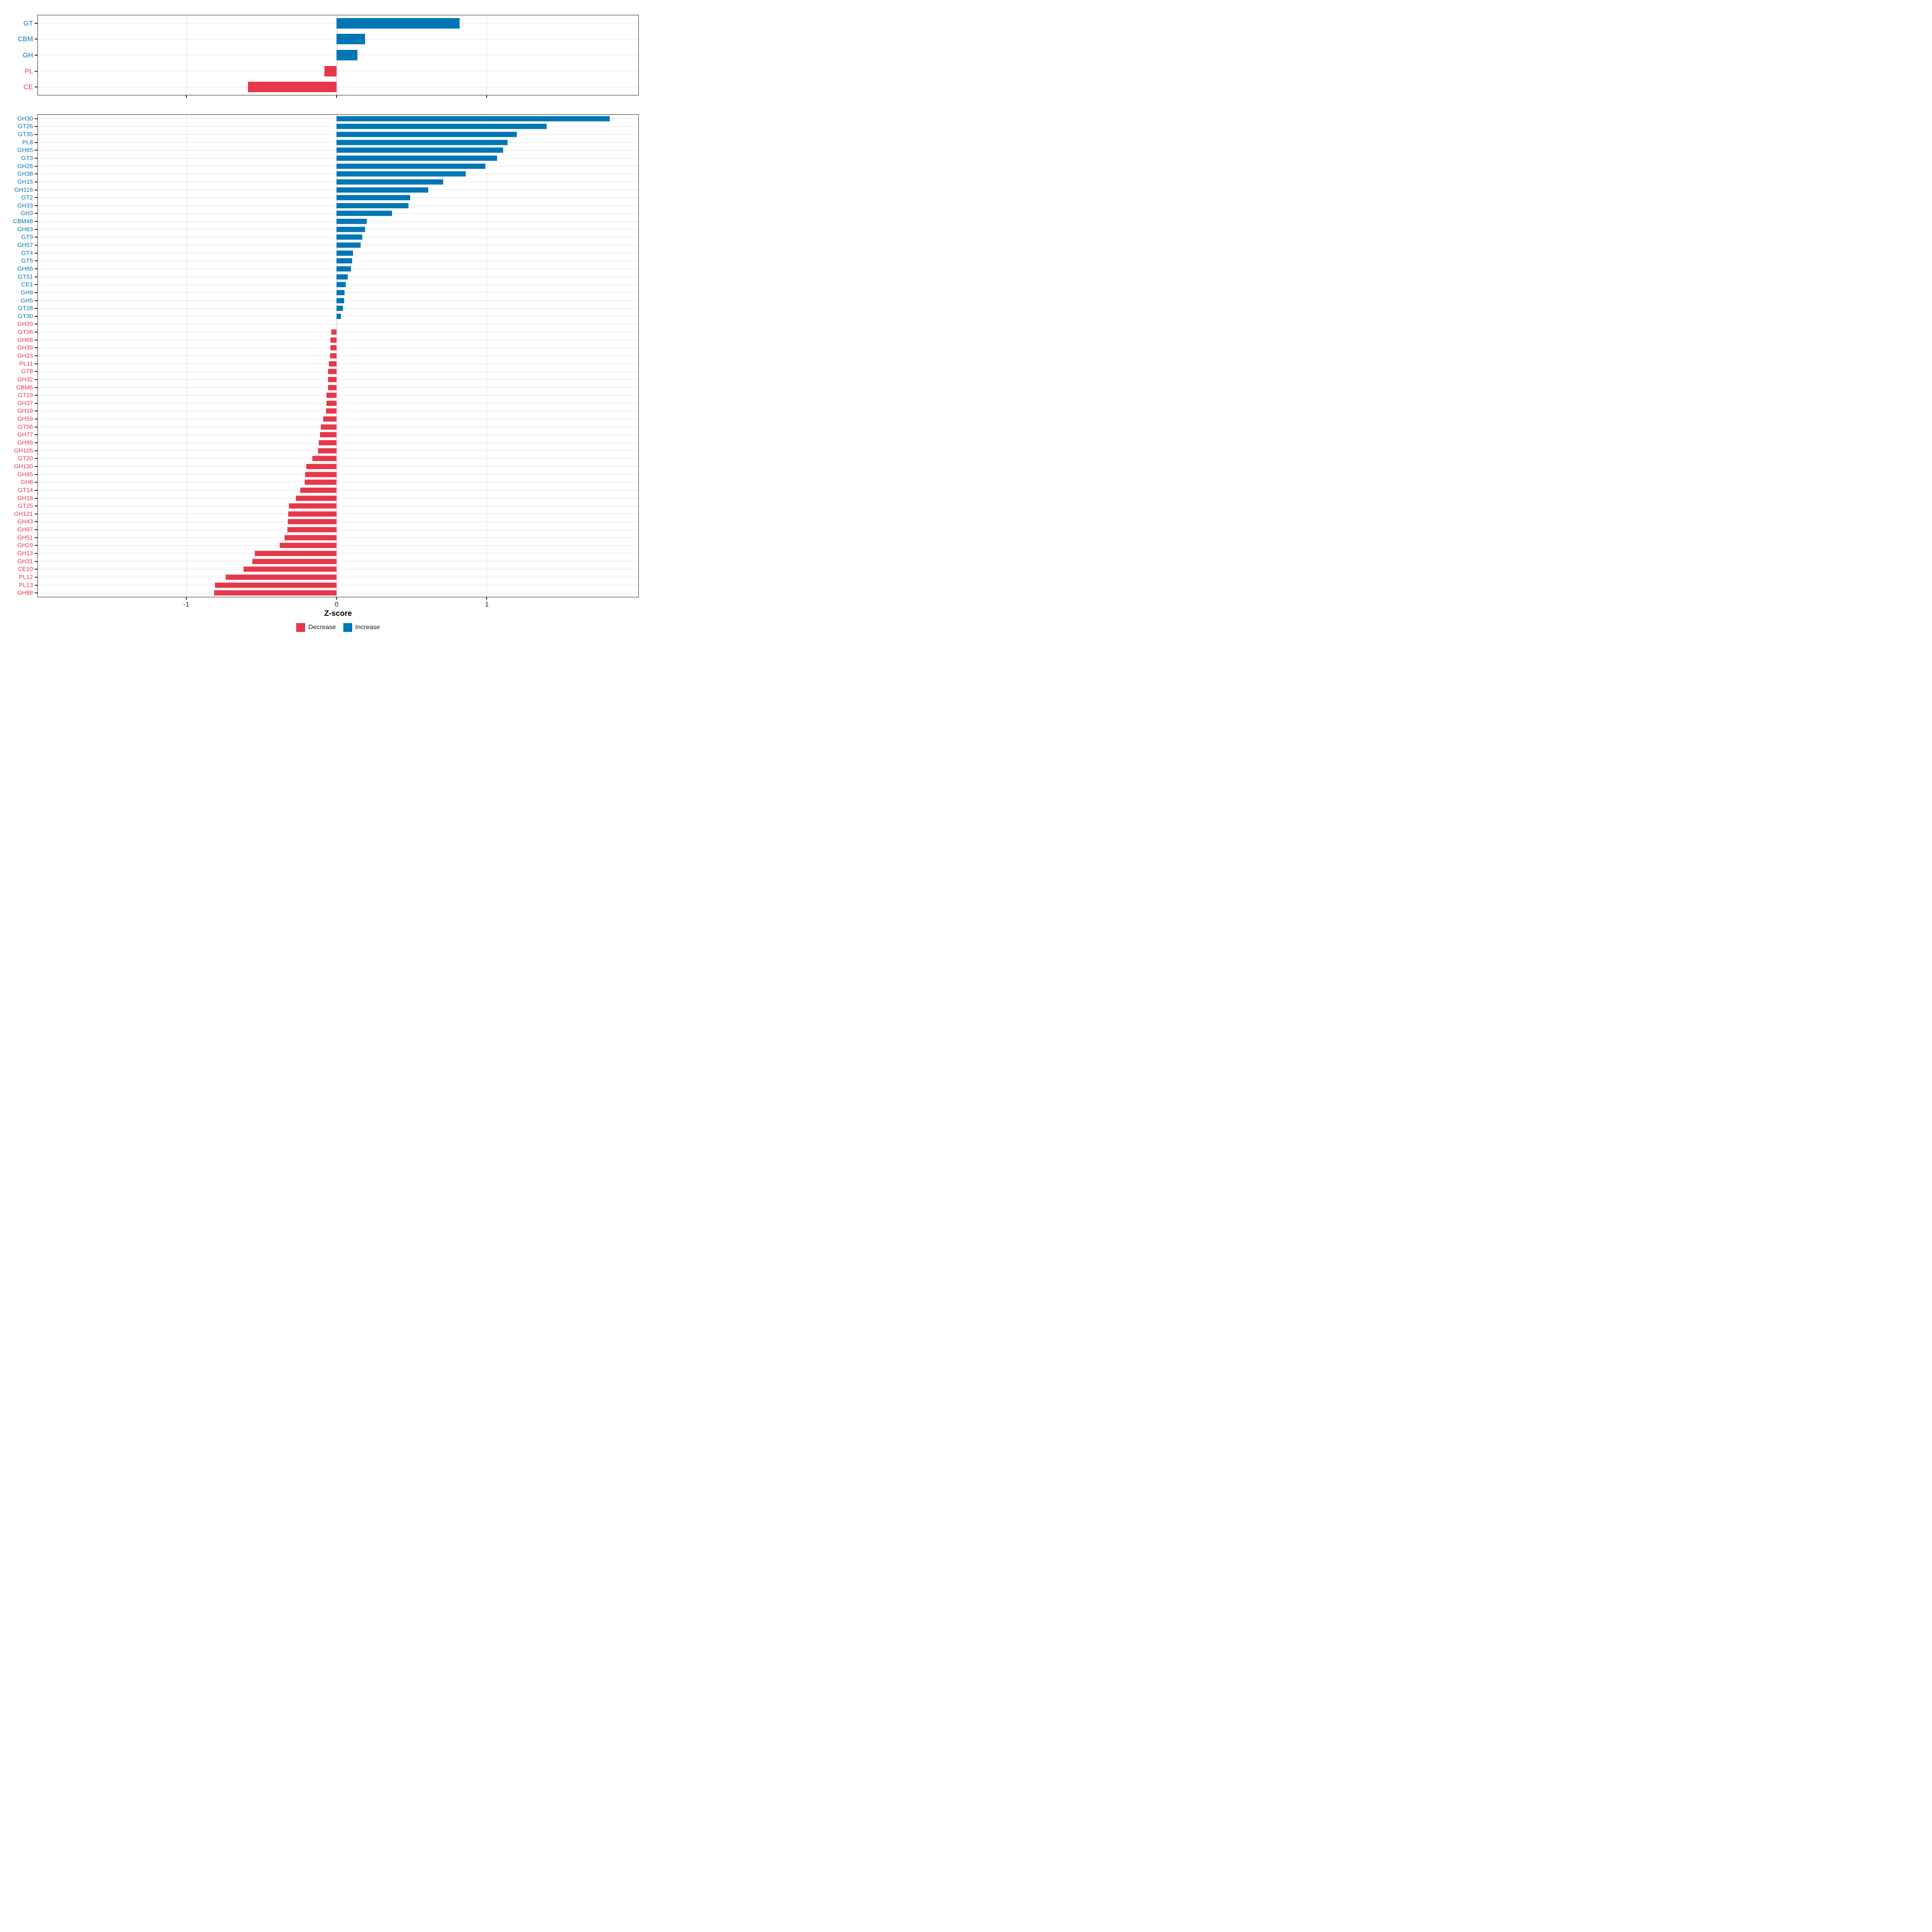 The height and width of the screenshot is (1932, 1932). I want to click on bar-GT2, so click(373, 197).